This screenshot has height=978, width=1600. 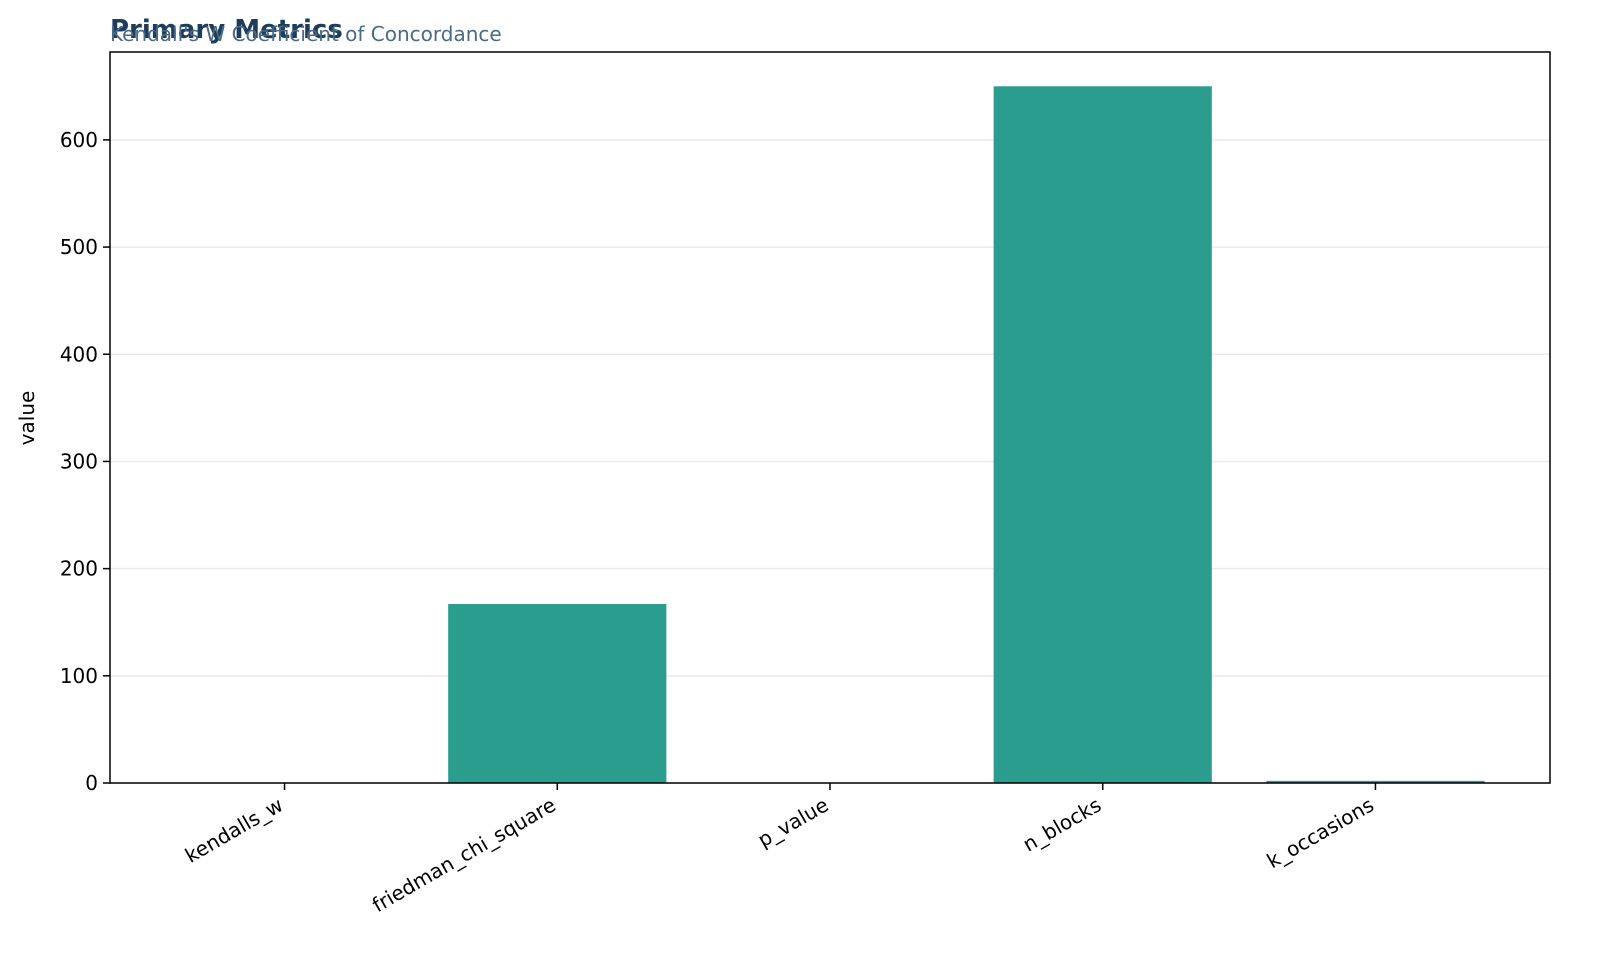 What do you see at coordinates (79, 676) in the screenshot?
I see `y-tick-label: 100` at bounding box center [79, 676].